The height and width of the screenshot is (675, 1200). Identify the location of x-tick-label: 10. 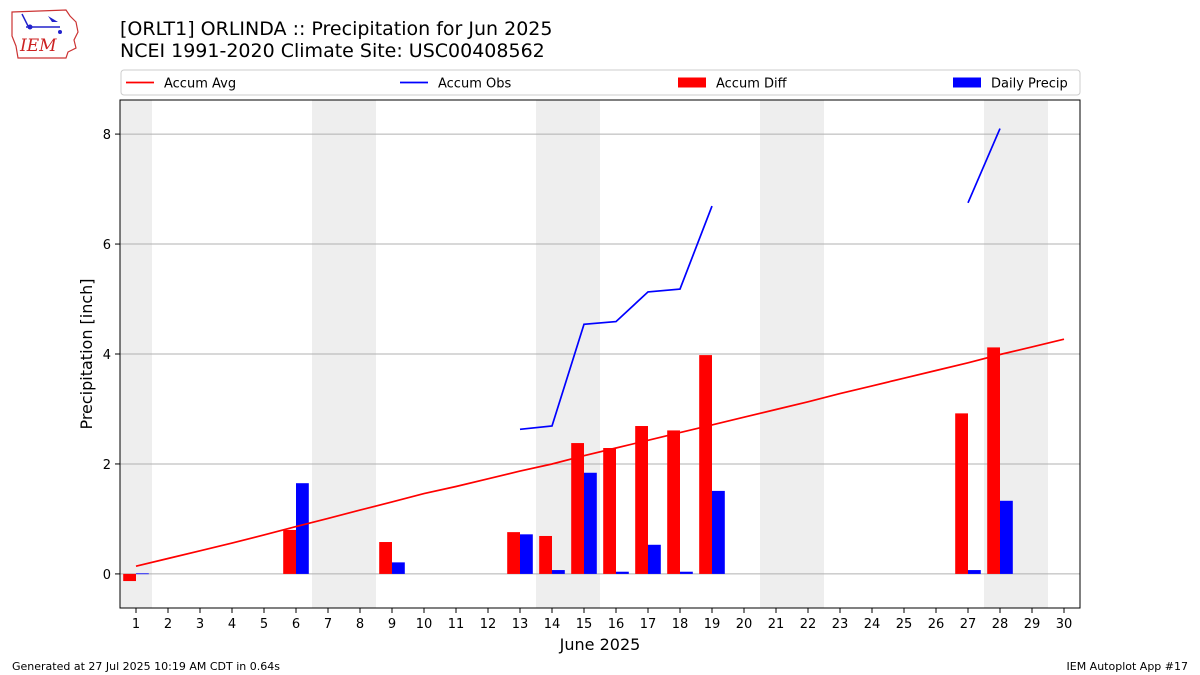
(424, 624).